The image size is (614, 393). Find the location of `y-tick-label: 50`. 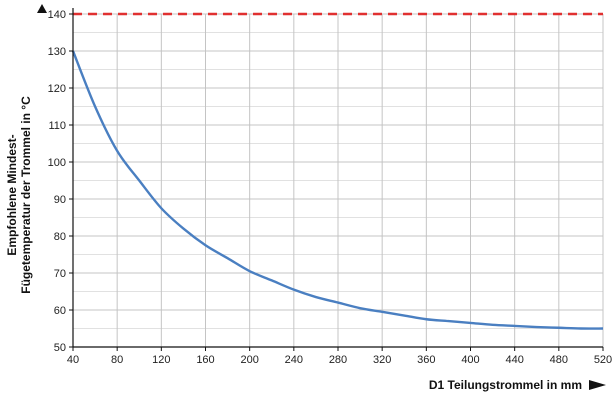

y-tick-label: 50 is located at coordinates (60, 348).